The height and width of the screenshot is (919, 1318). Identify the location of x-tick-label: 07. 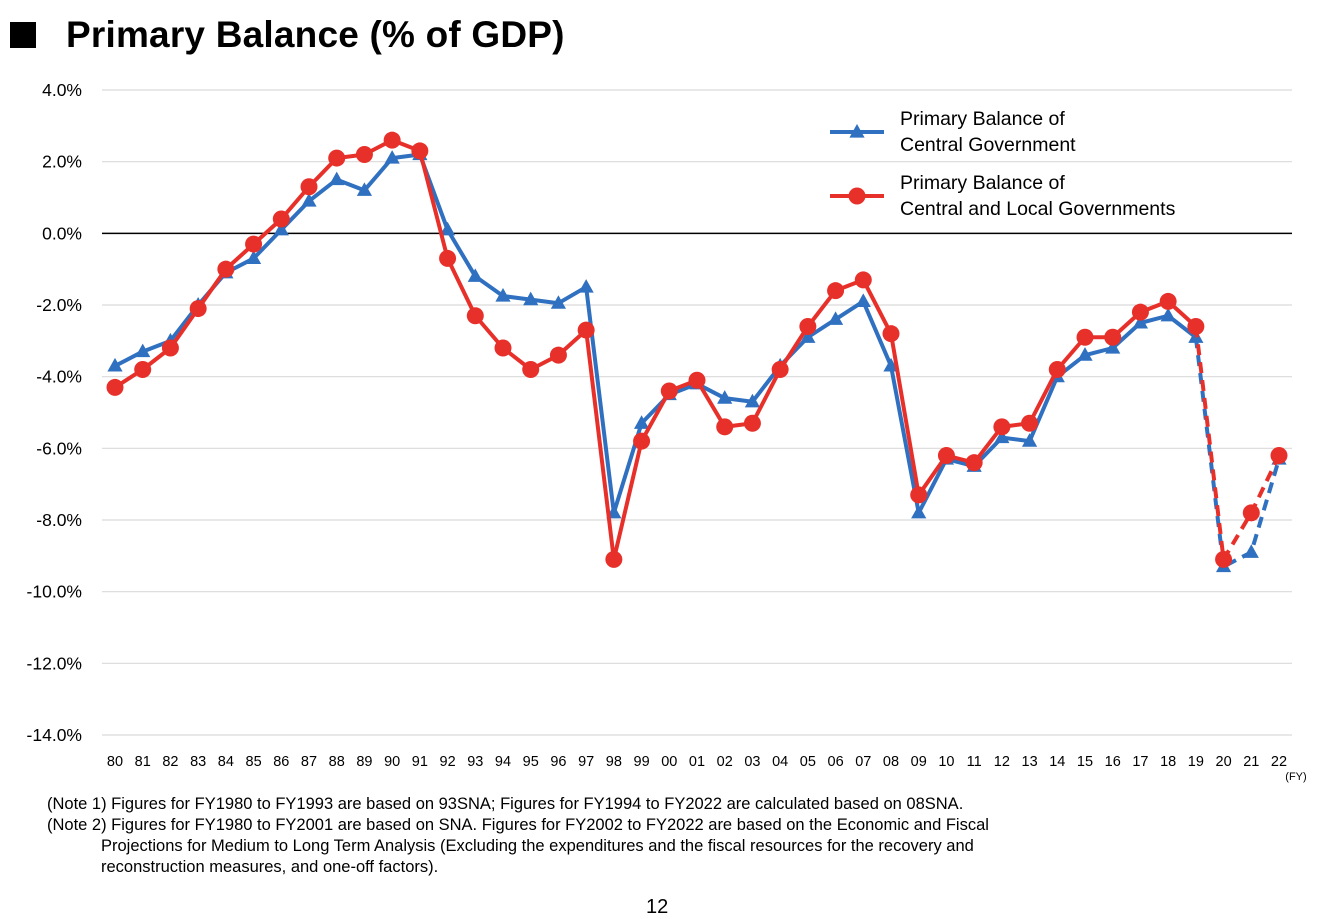
(863, 762).